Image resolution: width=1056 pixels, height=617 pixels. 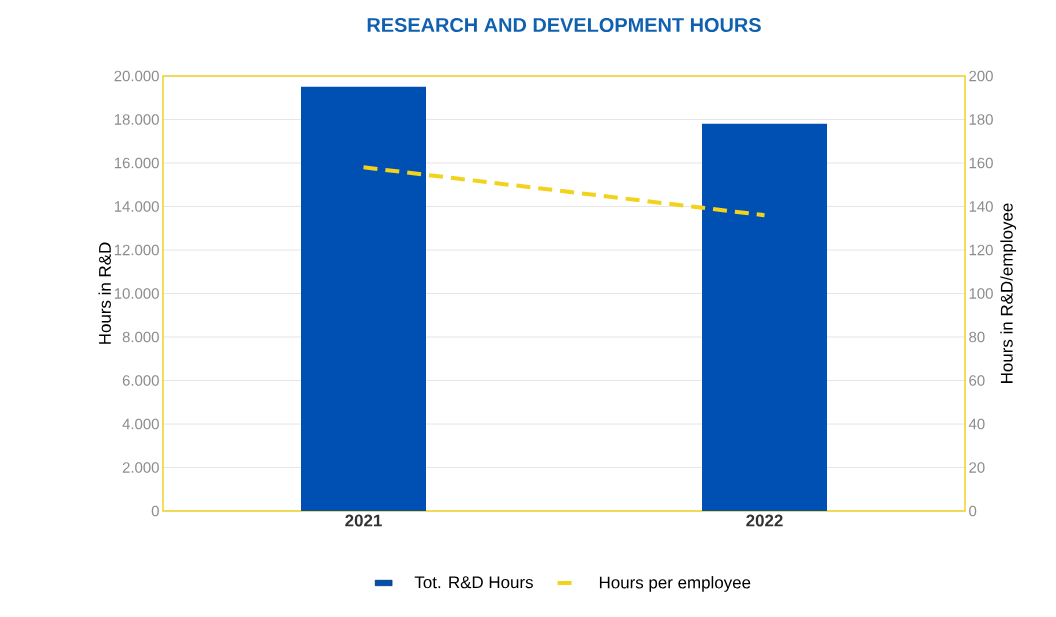 What do you see at coordinates (140, 380) in the screenshot?
I see `y-tick-label: 6.000` at bounding box center [140, 380].